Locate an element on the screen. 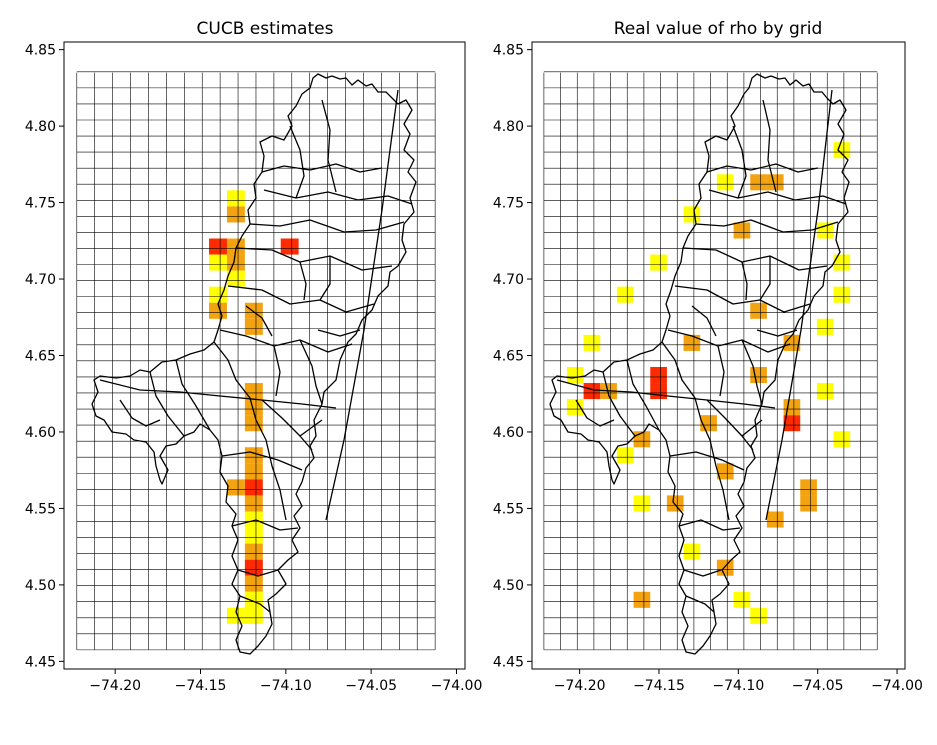 The height and width of the screenshot is (745, 937). chart-title: Real value of rho by grid is located at coordinates (718, 29).